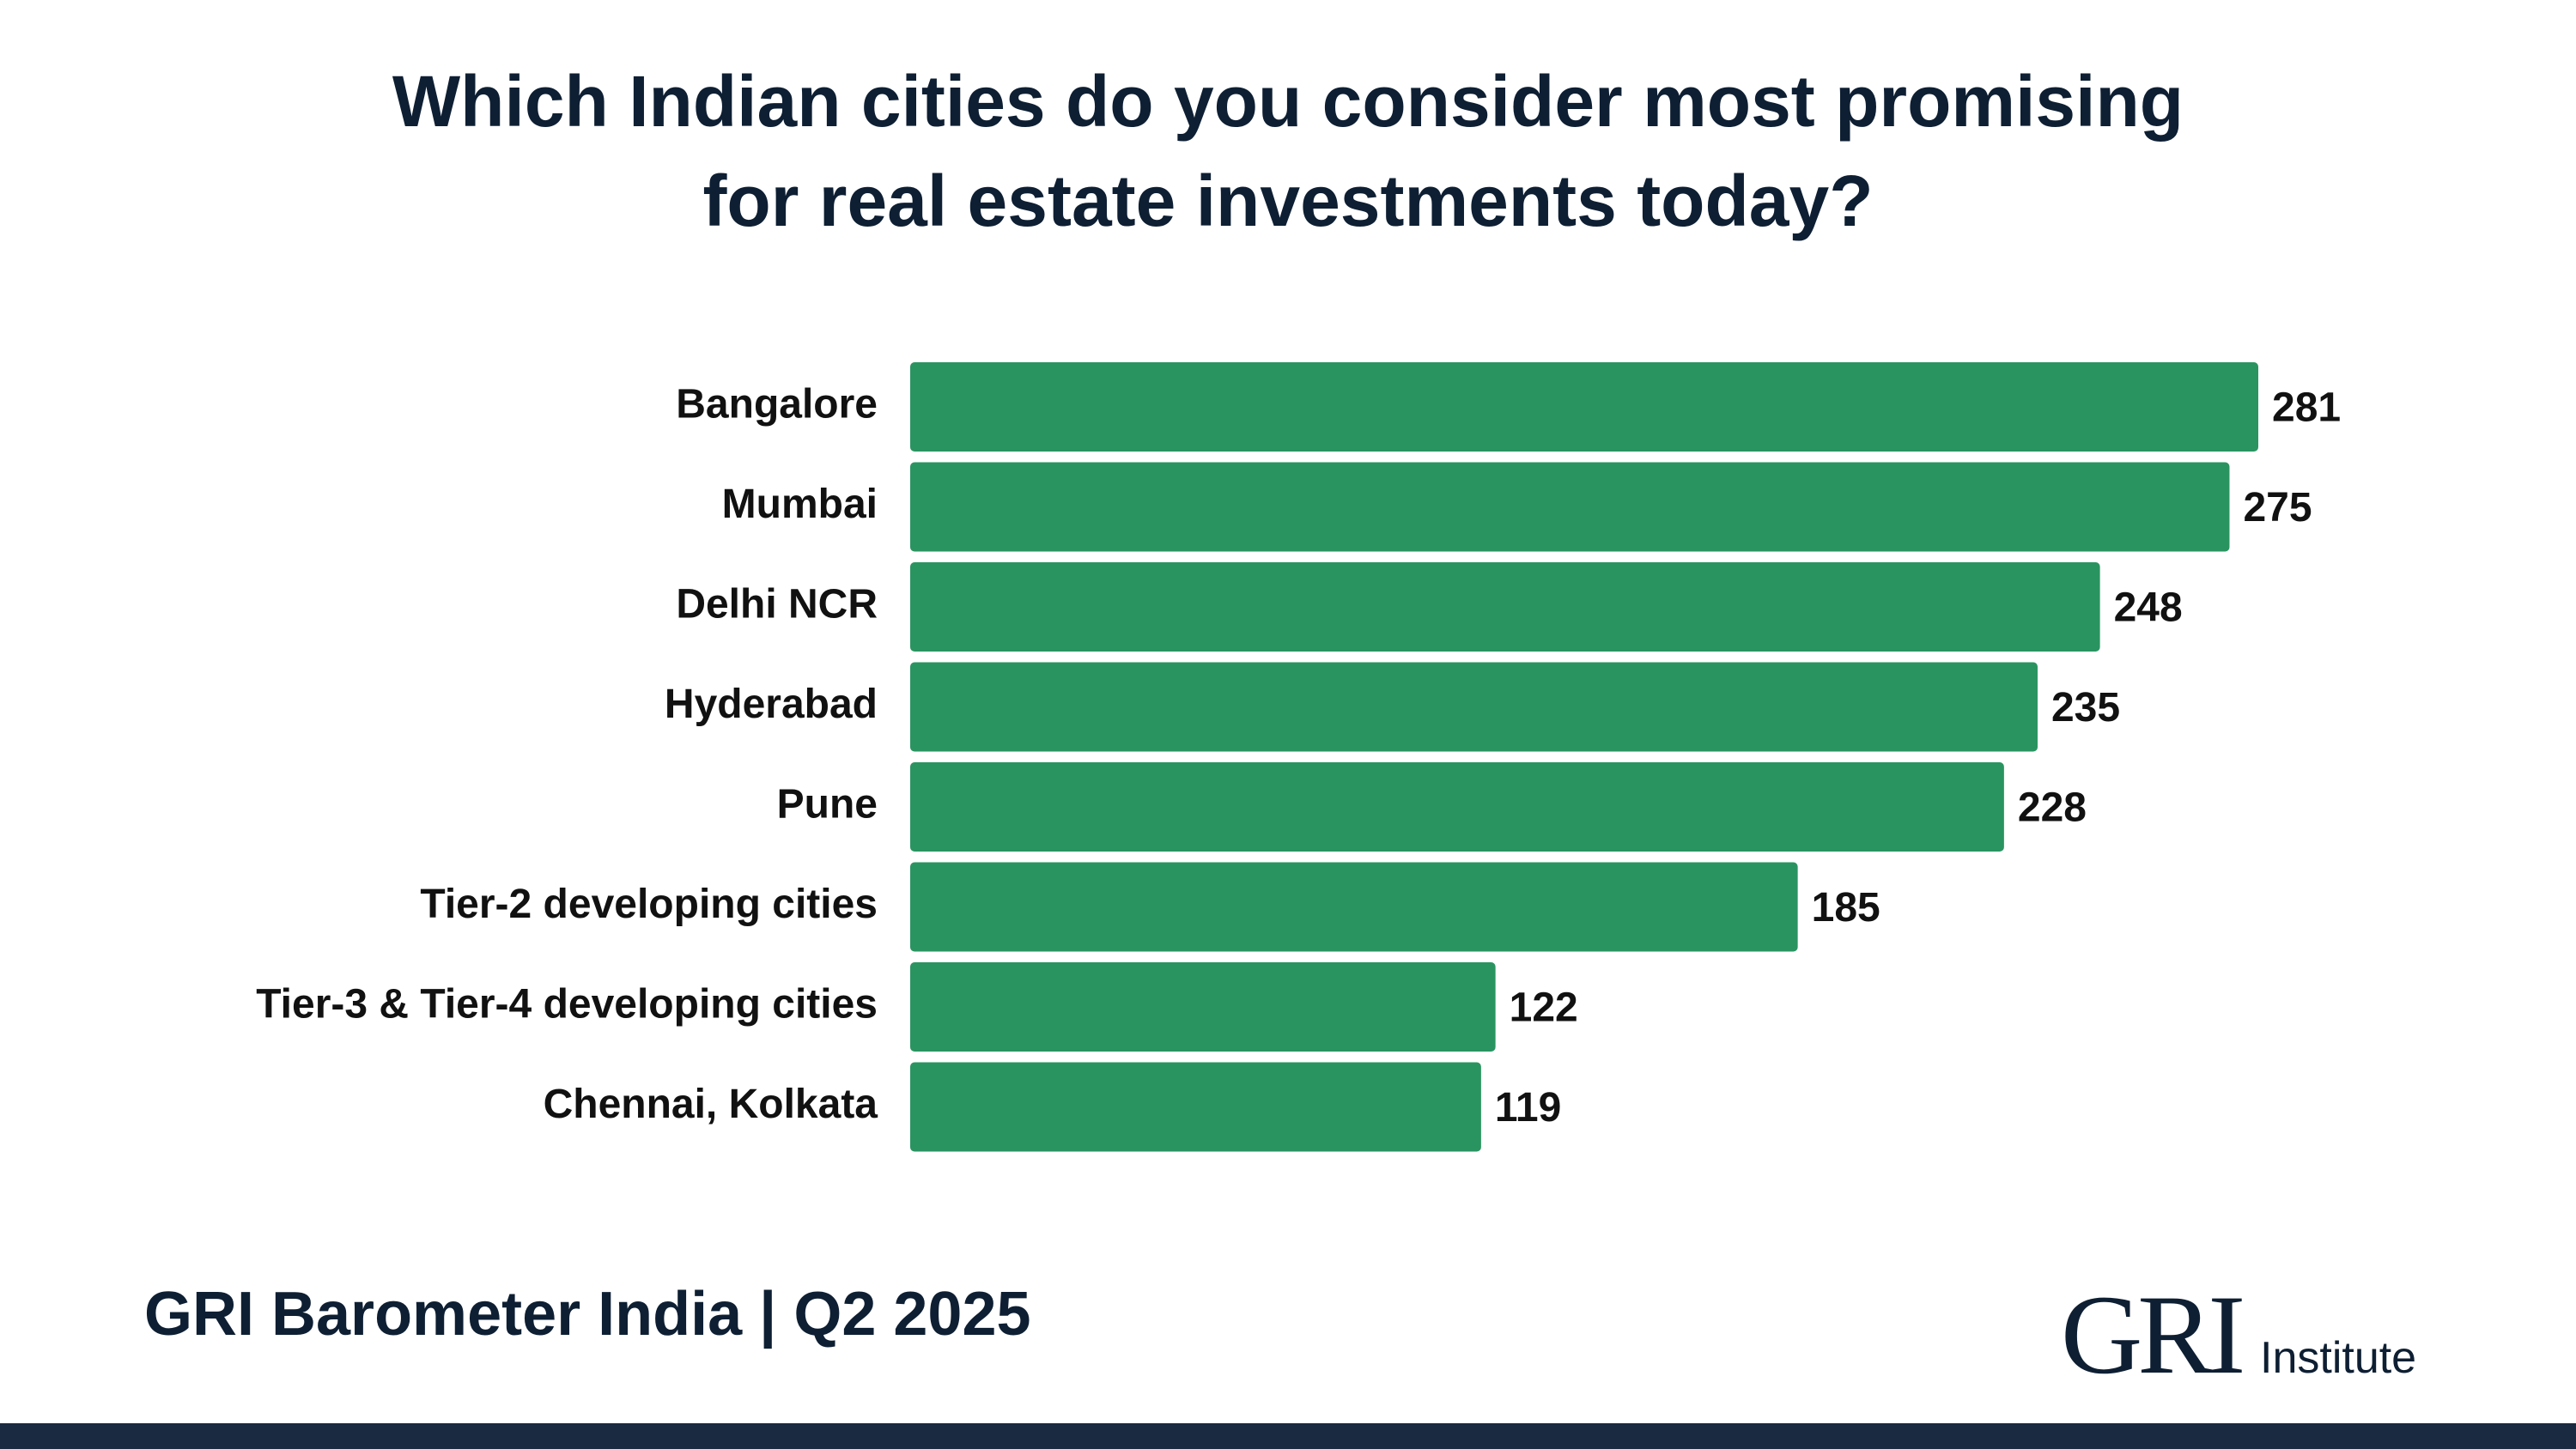  I want to click on chart-title-line-2: for real estate investments today?, so click(1288, 201).